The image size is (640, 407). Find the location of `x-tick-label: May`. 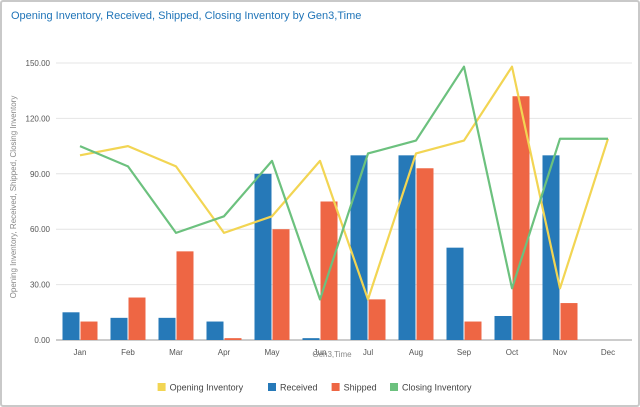

x-tick-label: May is located at coordinates (271, 352).